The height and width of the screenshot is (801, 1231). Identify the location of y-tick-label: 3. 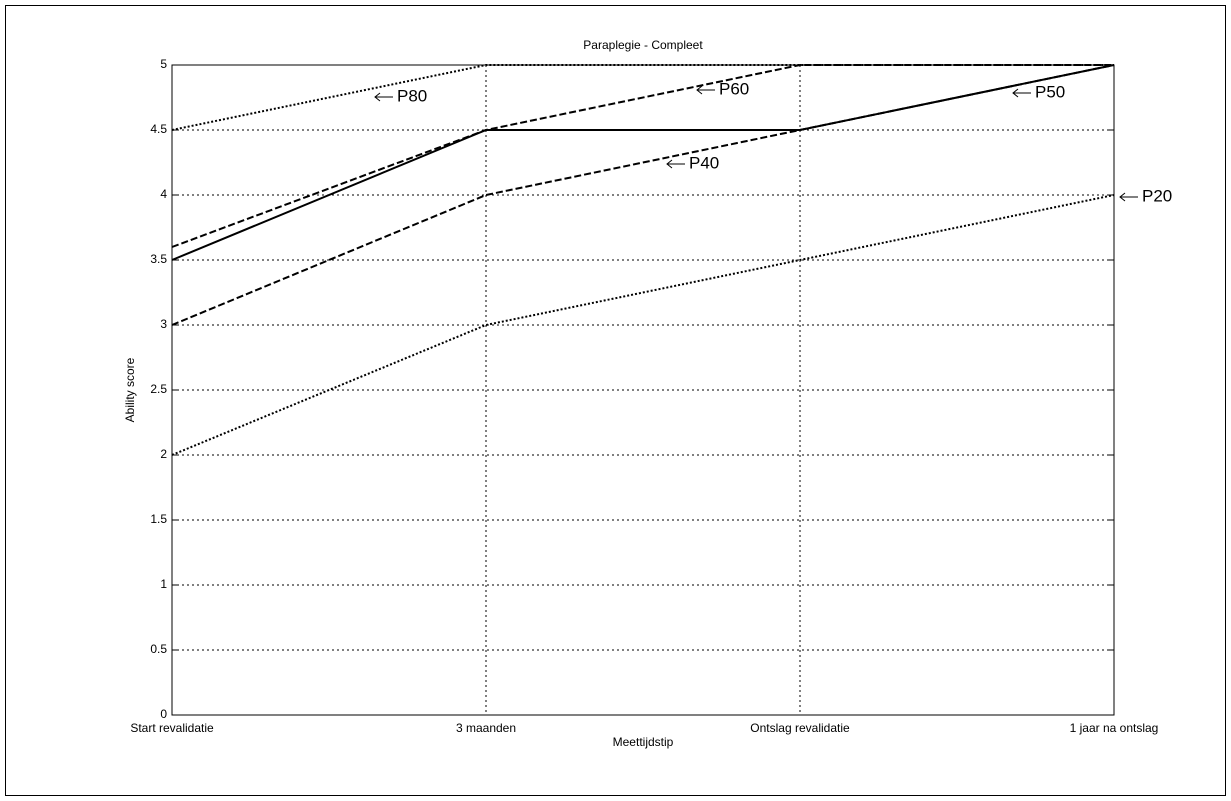
(163, 324).